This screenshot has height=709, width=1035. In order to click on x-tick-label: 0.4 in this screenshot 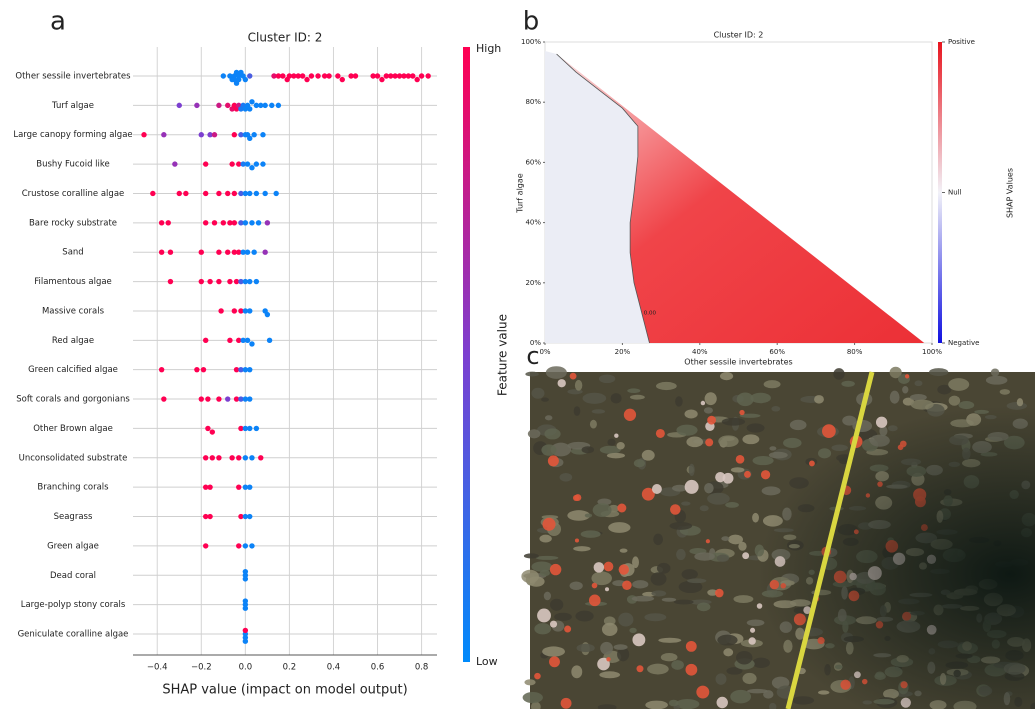, I will do `click(334, 668)`.